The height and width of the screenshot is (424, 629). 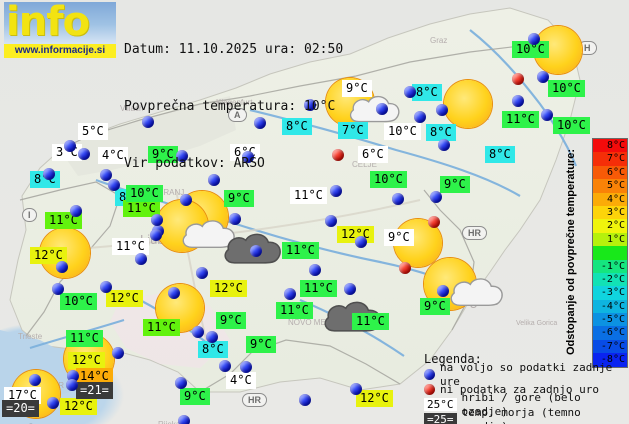 What do you see at coordinates (48, 23) in the screenshot?
I see `logo-wordmark: info` at bounding box center [48, 23].